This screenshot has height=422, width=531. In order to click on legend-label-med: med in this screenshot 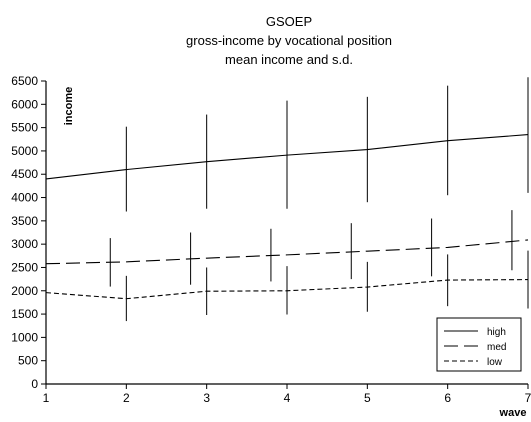, I will do `click(496, 347)`.